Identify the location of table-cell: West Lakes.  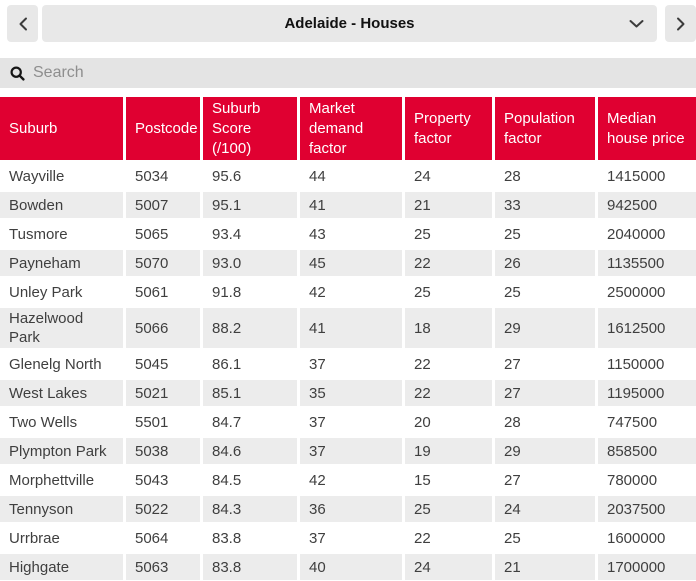
(61, 393).